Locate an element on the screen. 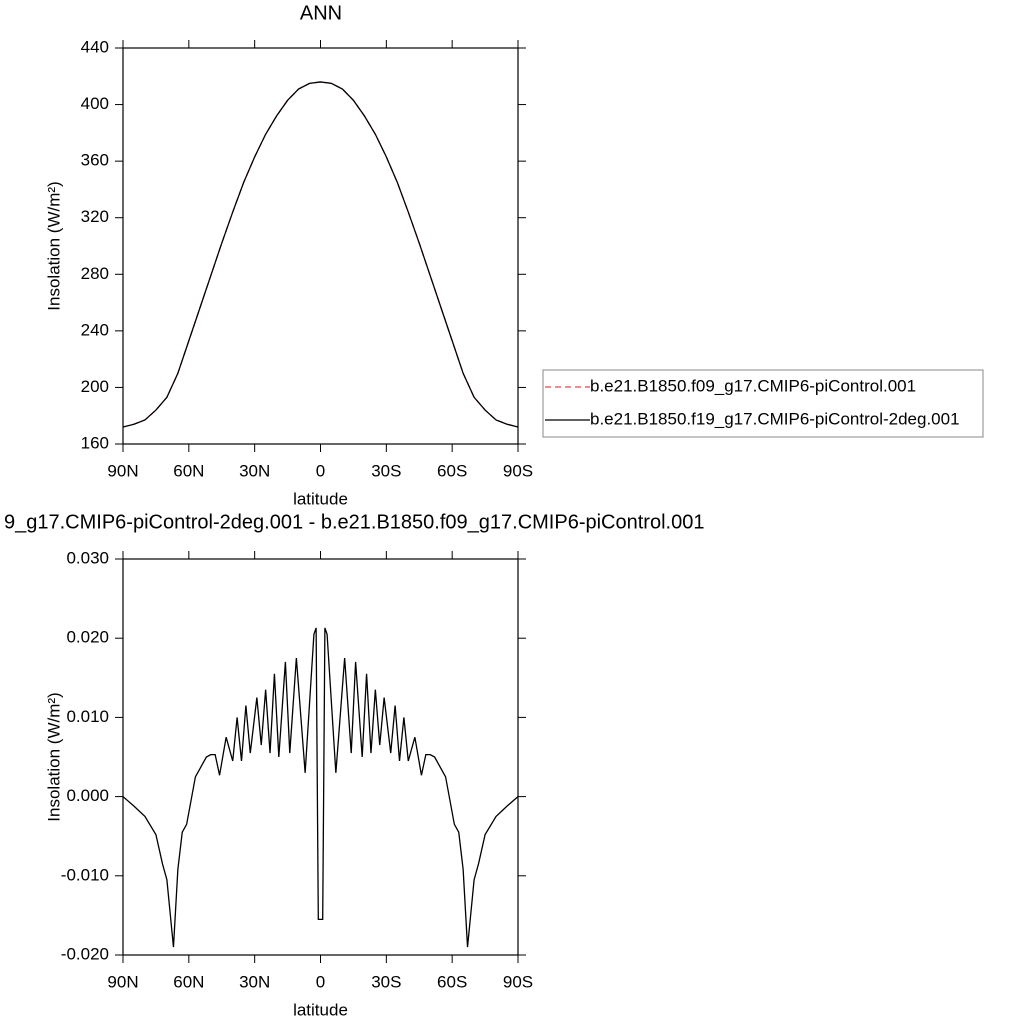  y-tick-label: 0.020 is located at coordinates (87, 637).